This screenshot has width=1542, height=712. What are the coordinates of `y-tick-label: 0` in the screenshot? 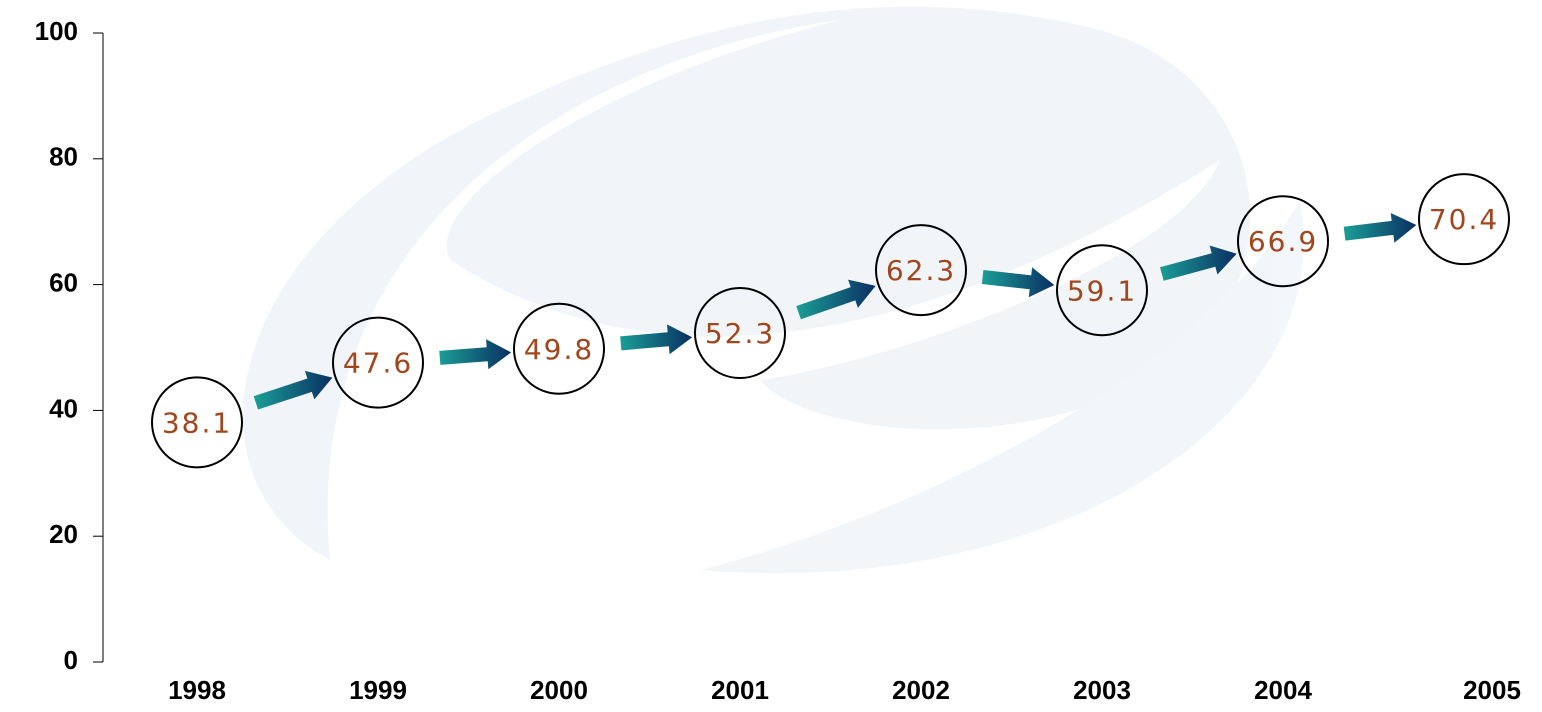 It's located at (71, 660).